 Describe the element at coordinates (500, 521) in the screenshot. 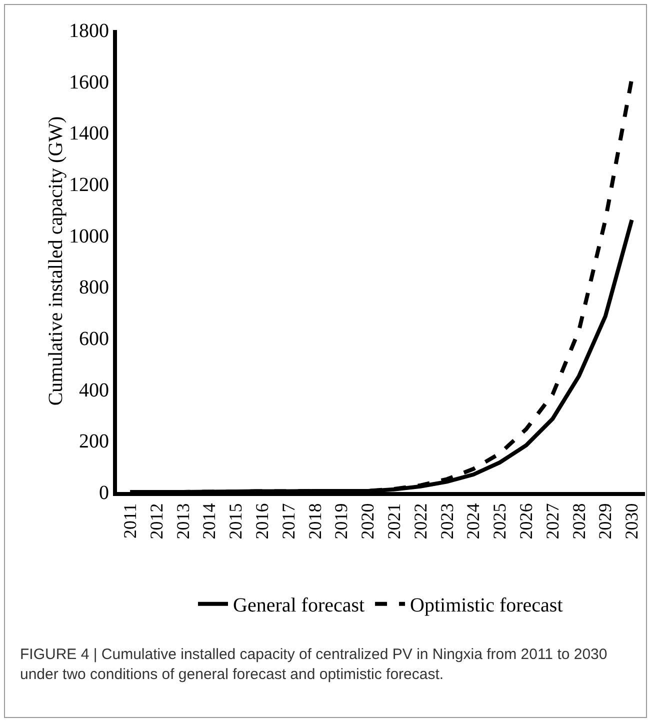

I see `x-tick-label: 2025` at that location.